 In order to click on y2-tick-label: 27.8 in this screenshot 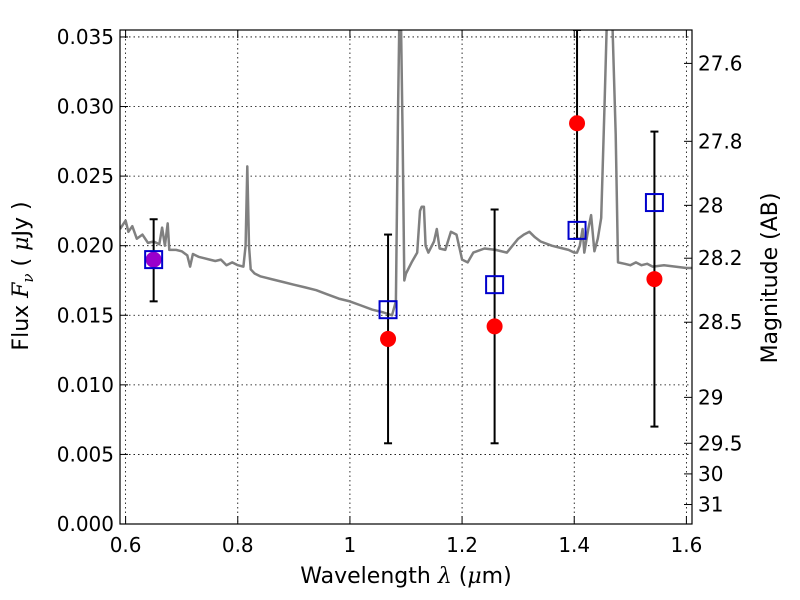, I will do `click(720, 141)`.